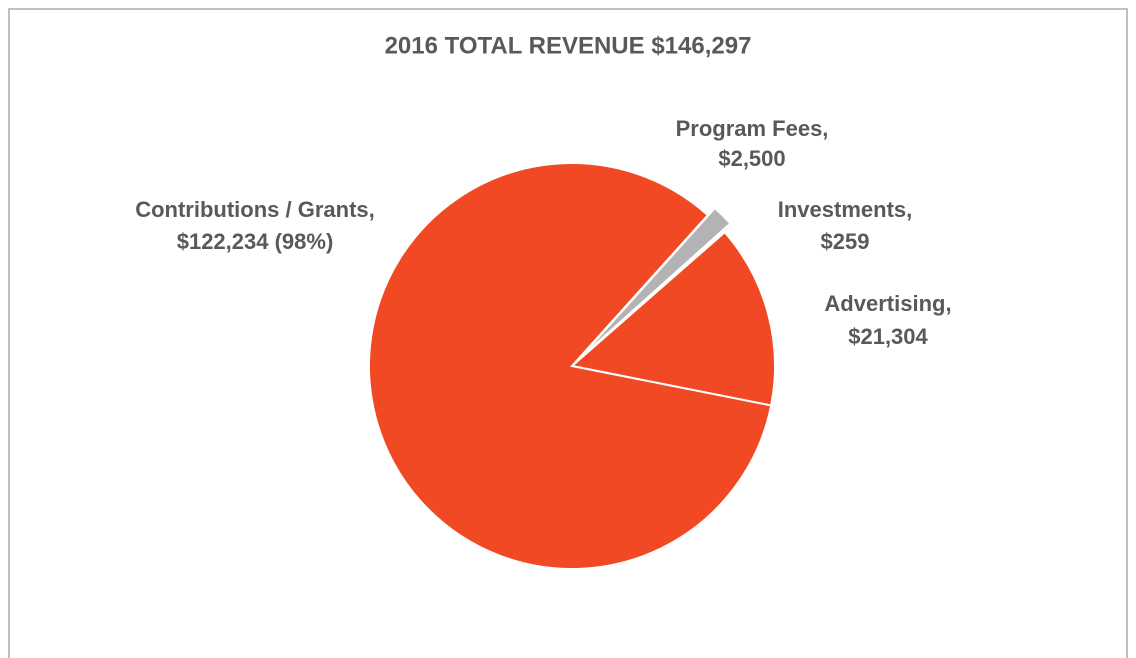 This screenshot has width=1136, height=658. What do you see at coordinates (845, 209) in the screenshot?
I see `slice-label: Investments,` at bounding box center [845, 209].